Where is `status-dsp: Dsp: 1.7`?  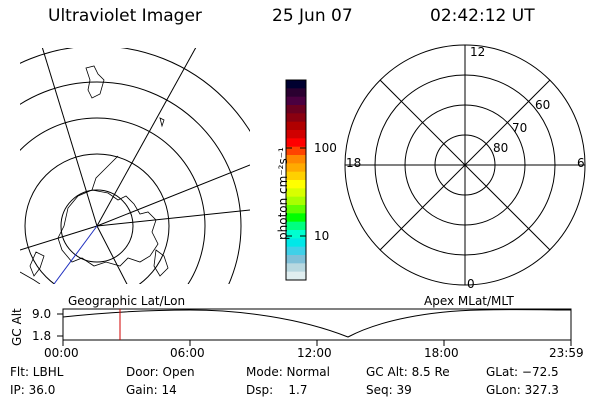
status-dsp: Dsp: 1.7 is located at coordinates (277, 390).